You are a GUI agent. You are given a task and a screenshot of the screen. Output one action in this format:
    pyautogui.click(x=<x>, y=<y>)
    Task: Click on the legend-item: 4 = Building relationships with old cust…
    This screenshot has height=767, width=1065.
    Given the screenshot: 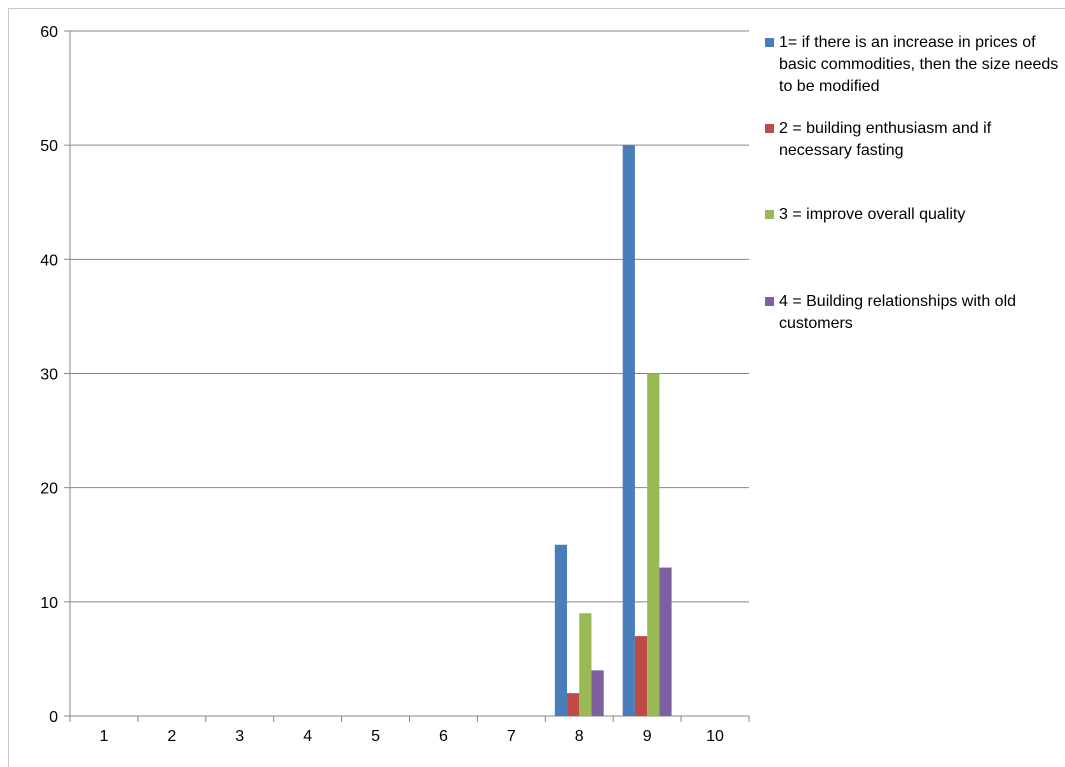 What is the action you would take?
    pyautogui.click(x=915, y=313)
    